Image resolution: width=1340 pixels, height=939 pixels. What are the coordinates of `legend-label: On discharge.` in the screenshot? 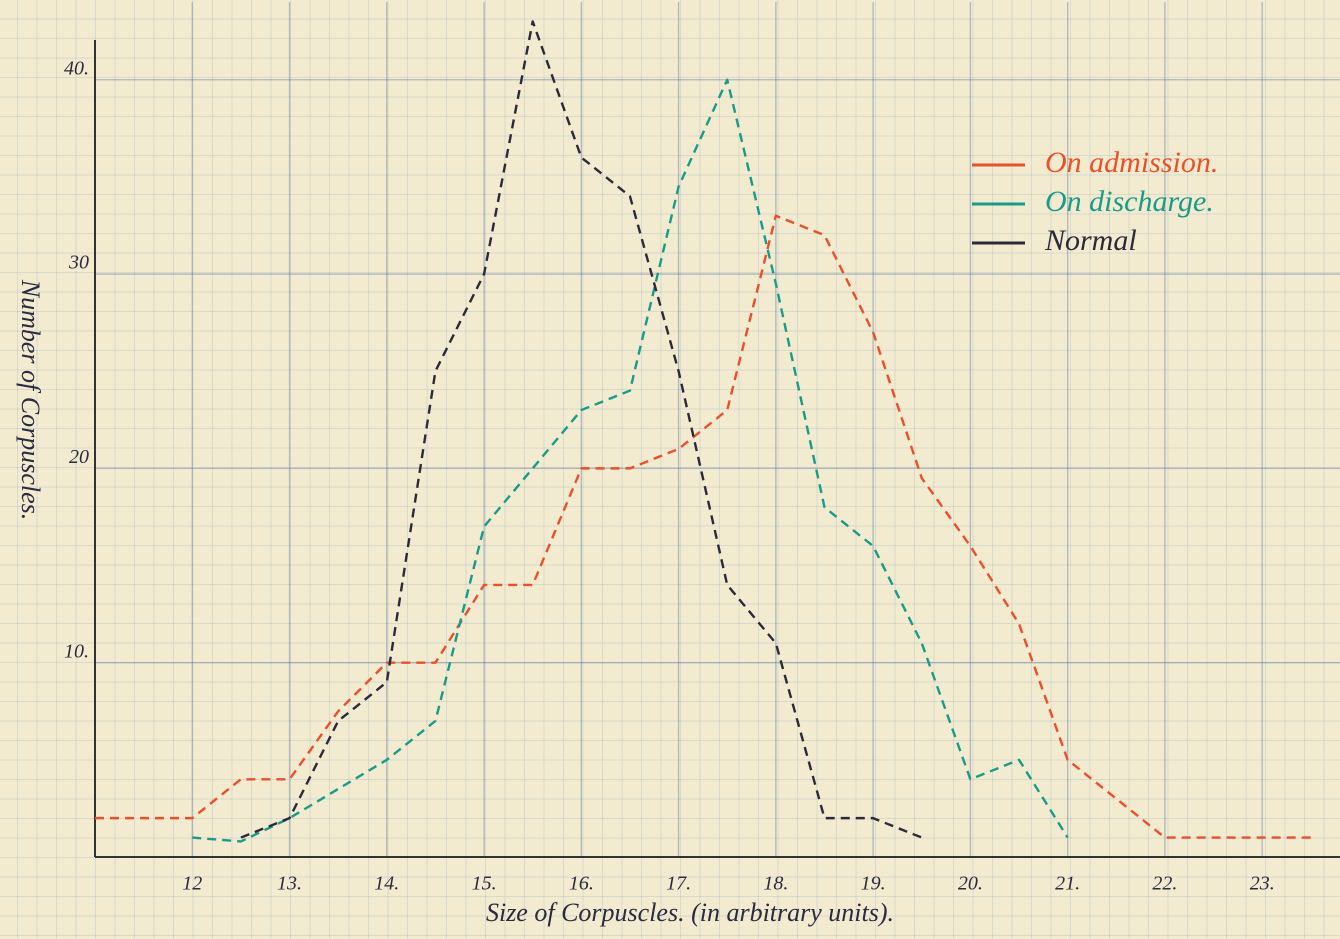 It's located at (1129, 201).